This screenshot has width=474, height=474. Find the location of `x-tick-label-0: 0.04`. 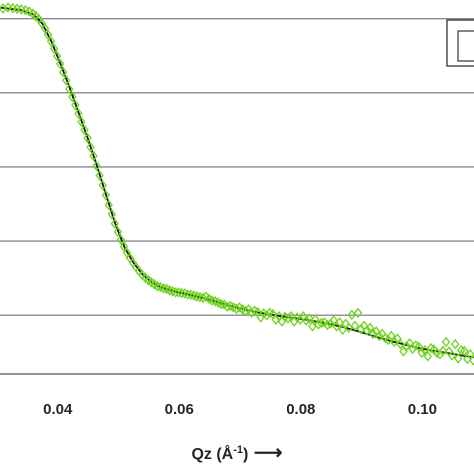

x-tick-label-0: 0.04 is located at coordinates (58, 409).